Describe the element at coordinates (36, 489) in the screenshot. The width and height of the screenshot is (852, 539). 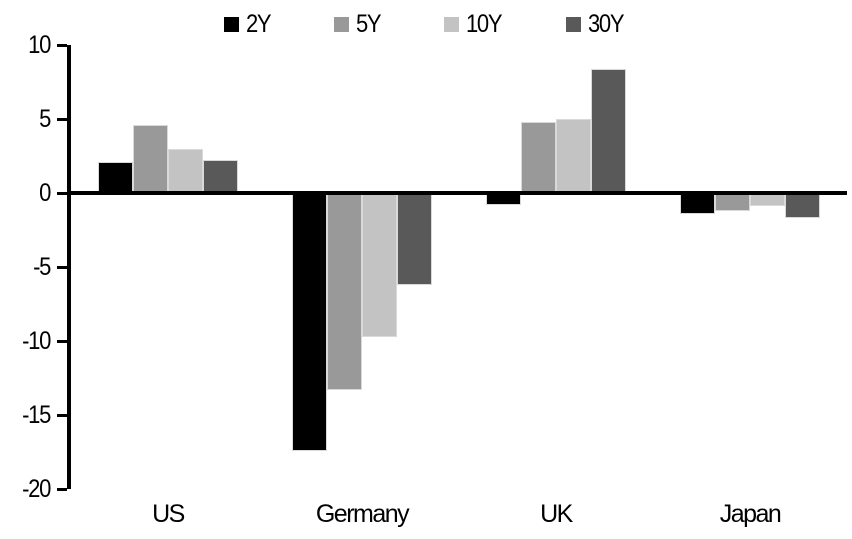
I see `y-axis-tick-label: -20` at that location.